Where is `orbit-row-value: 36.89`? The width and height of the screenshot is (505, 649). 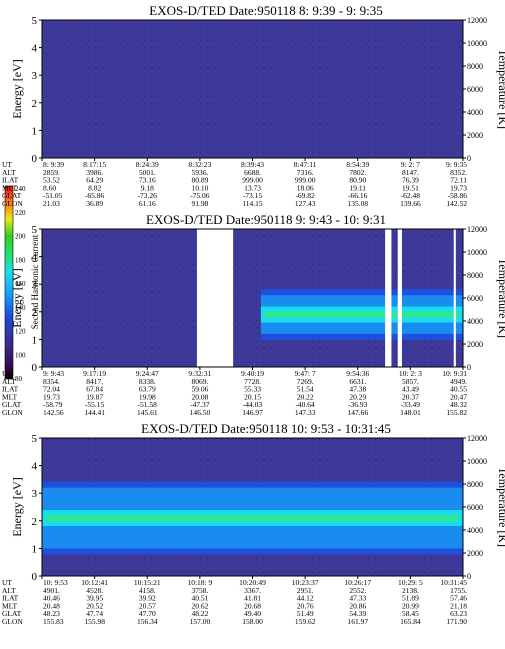 orbit-row-value: 36.89 is located at coordinates (94, 203).